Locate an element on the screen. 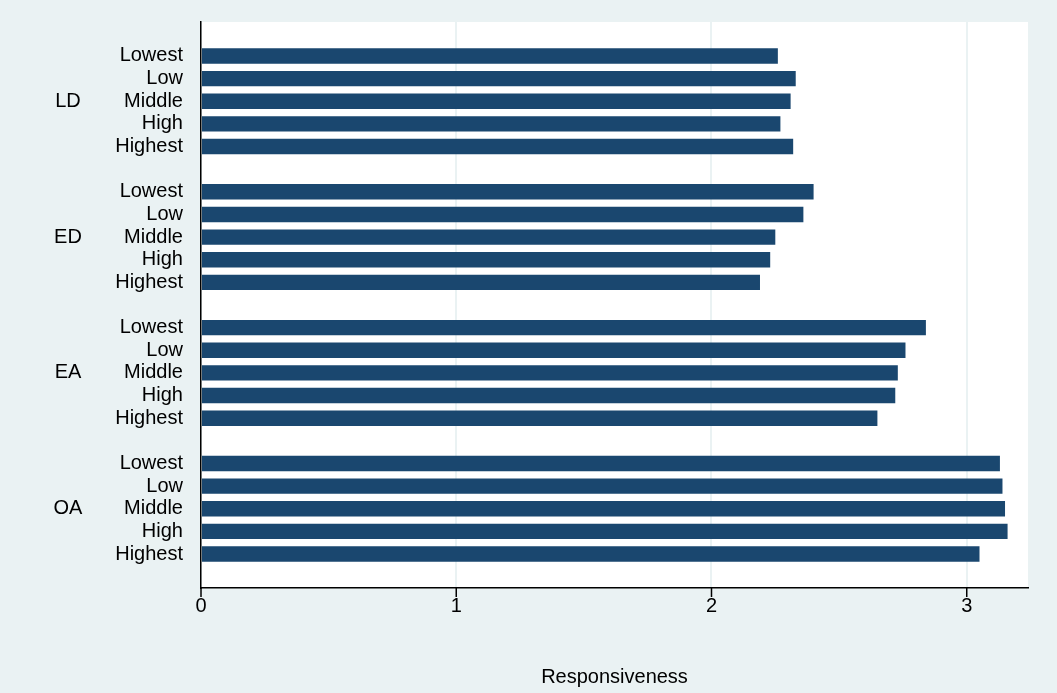 Image resolution: width=1057 pixels, height=693 pixels. x-tick-label: 1 is located at coordinates (456, 604).